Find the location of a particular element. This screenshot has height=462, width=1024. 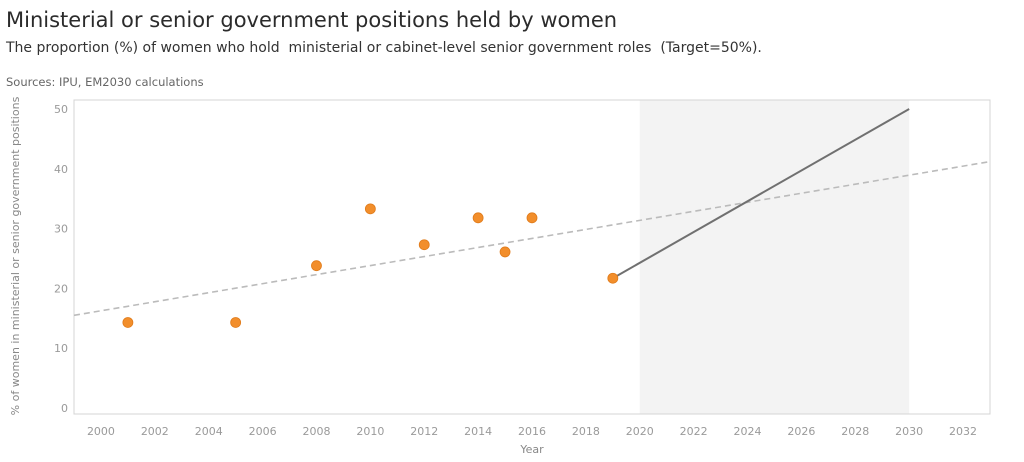

y-tick-label: 50 is located at coordinates (61, 109).